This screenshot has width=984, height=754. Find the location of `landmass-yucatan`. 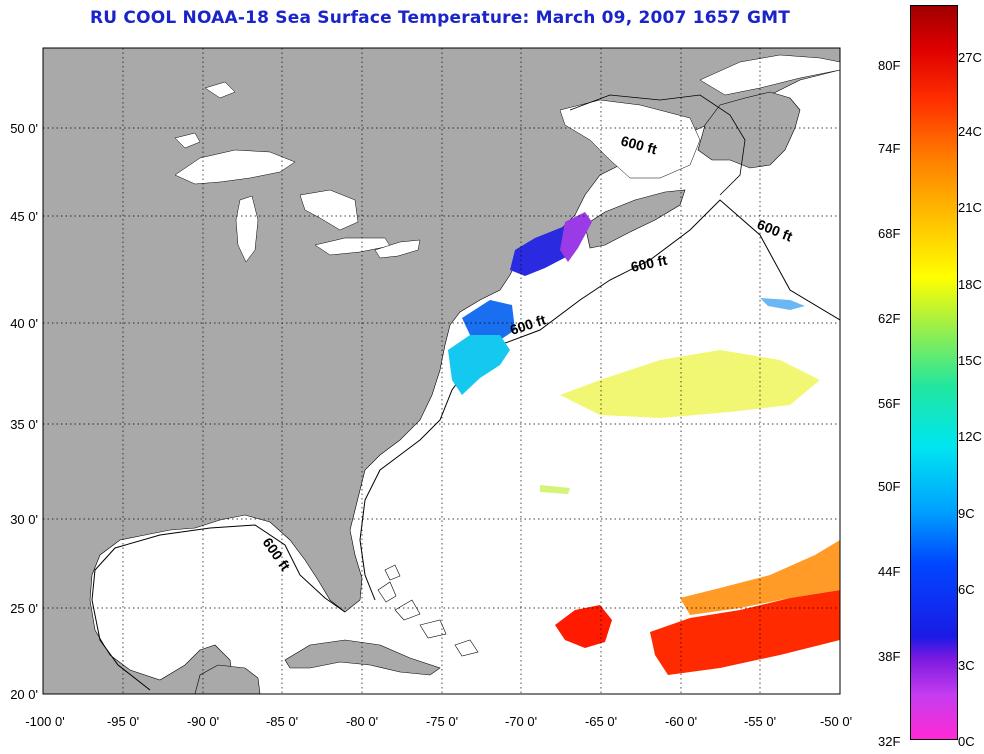

landmass-yucatan is located at coordinates (227, 679).